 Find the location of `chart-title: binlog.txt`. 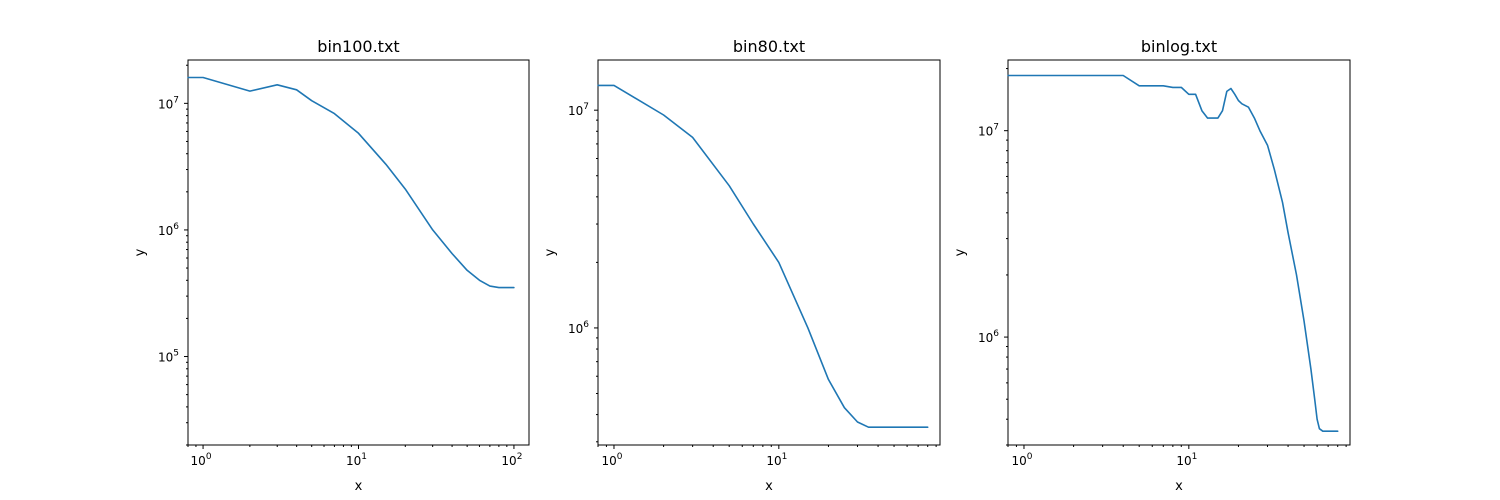

chart-title: binlog.txt is located at coordinates (1179, 46).